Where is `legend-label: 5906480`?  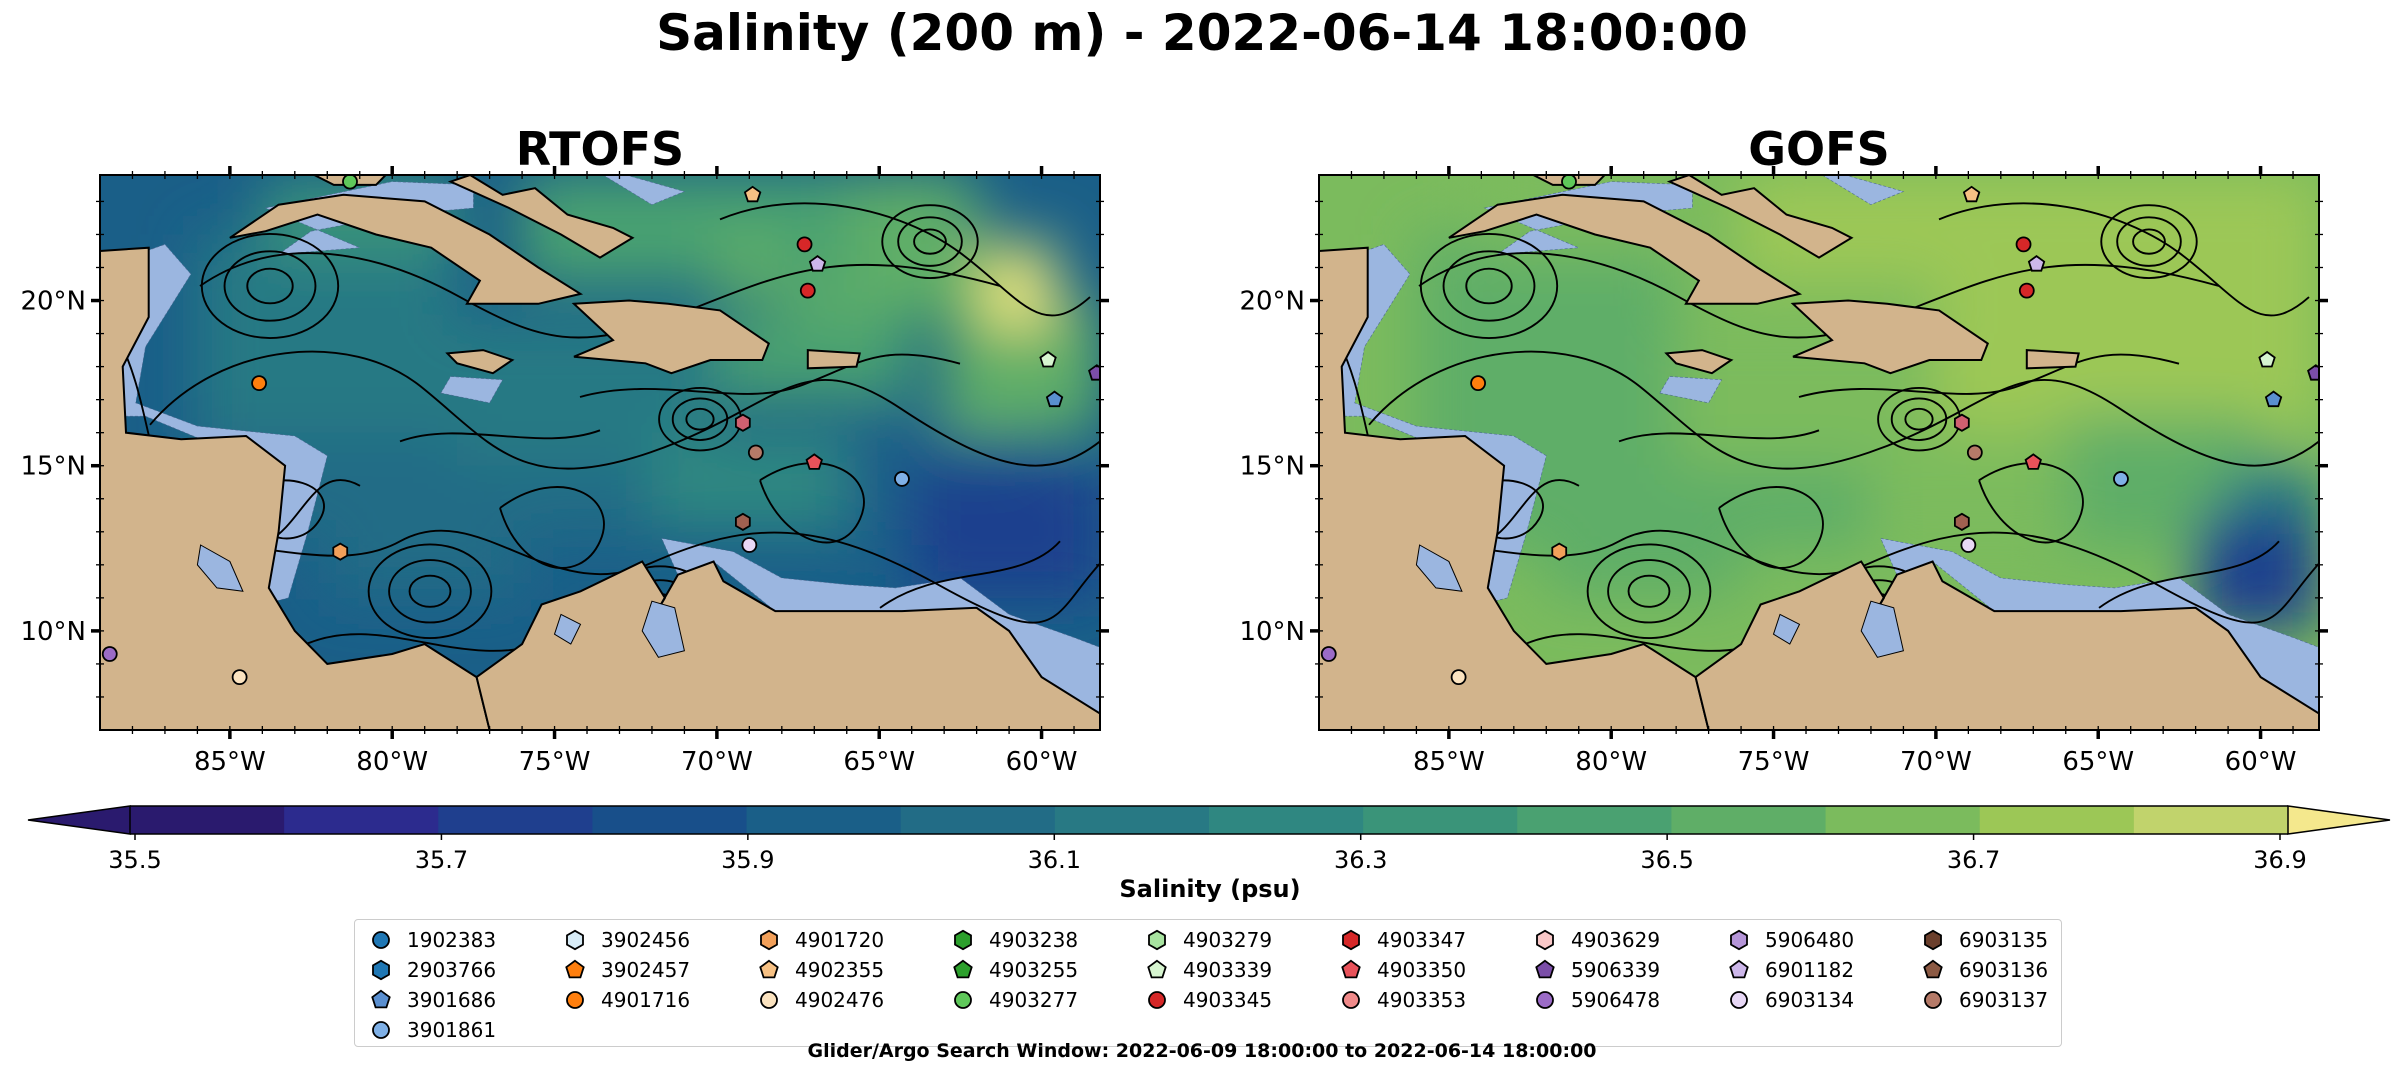
legend-label: 5906480 is located at coordinates (1810, 940).